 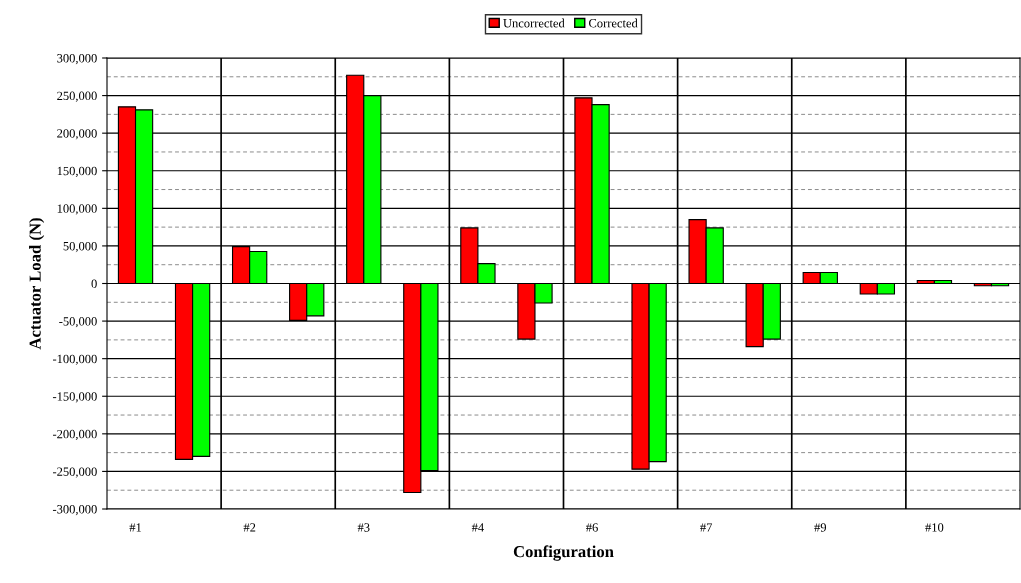 What do you see at coordinates (706, 527) in the screenshot?
I see `x-tick-label: #7` at bounding box center [706, 527].